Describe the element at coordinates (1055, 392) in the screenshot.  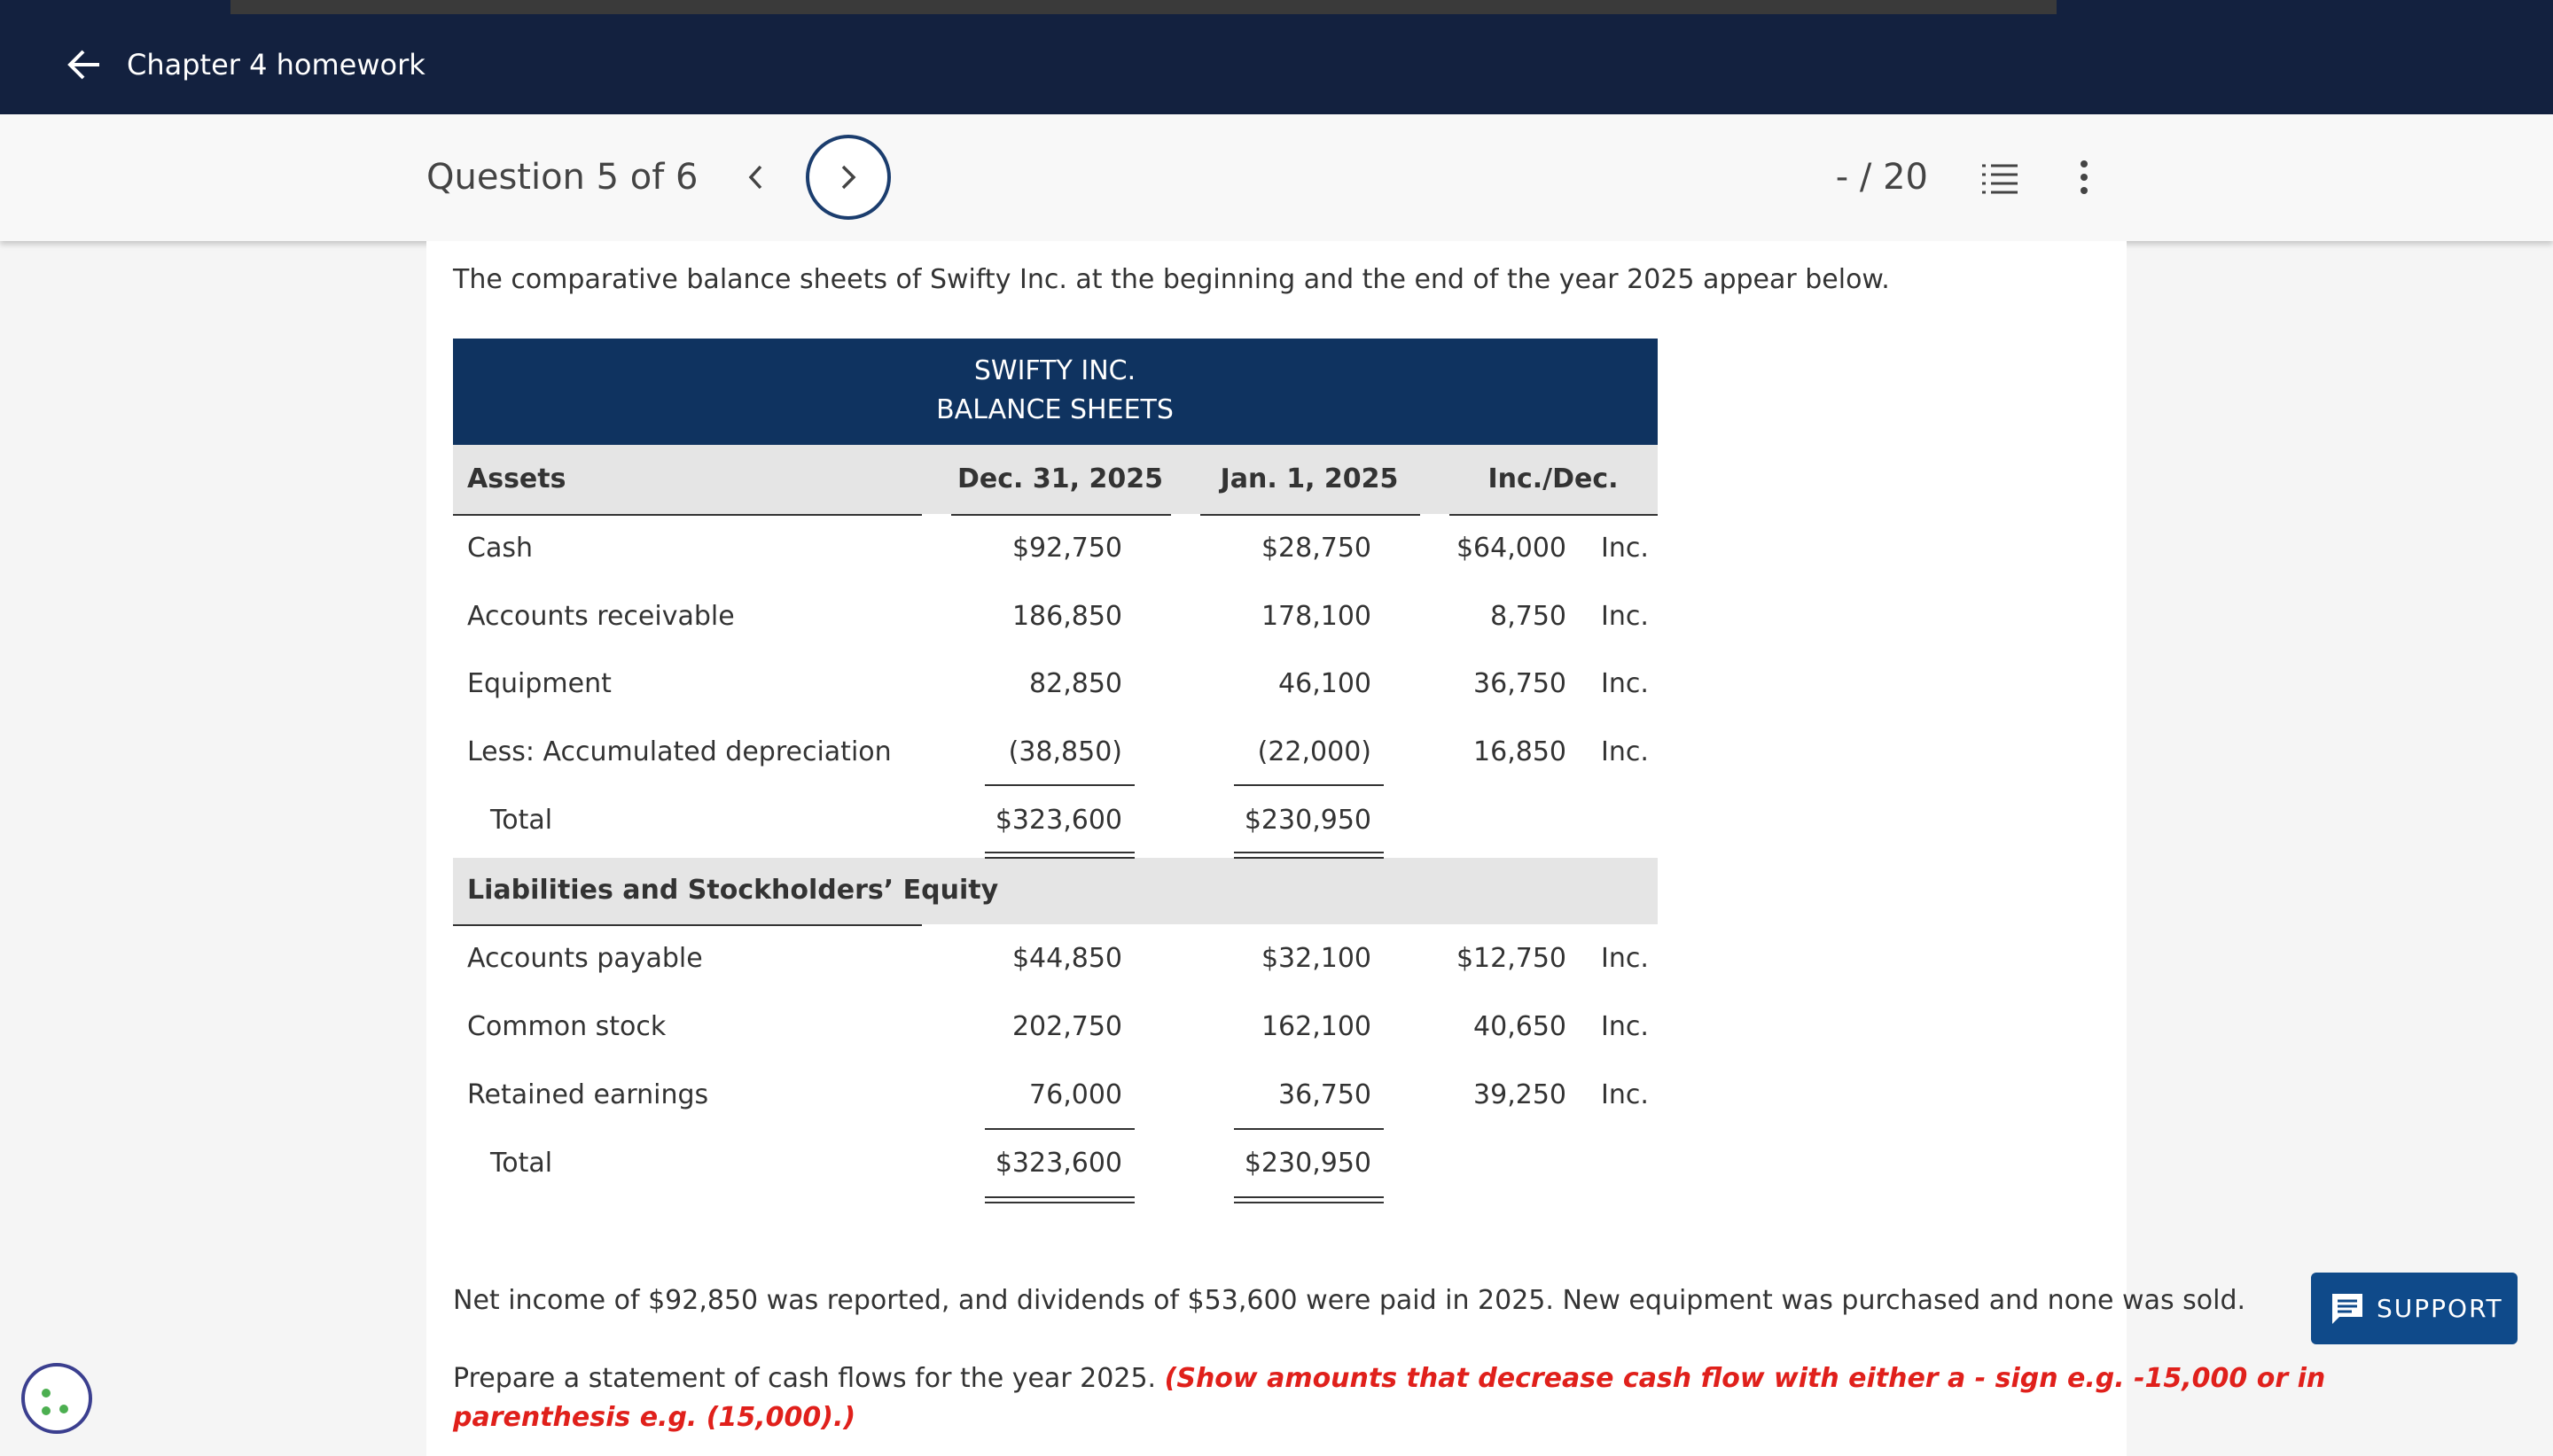
I see `table-header` at that location.